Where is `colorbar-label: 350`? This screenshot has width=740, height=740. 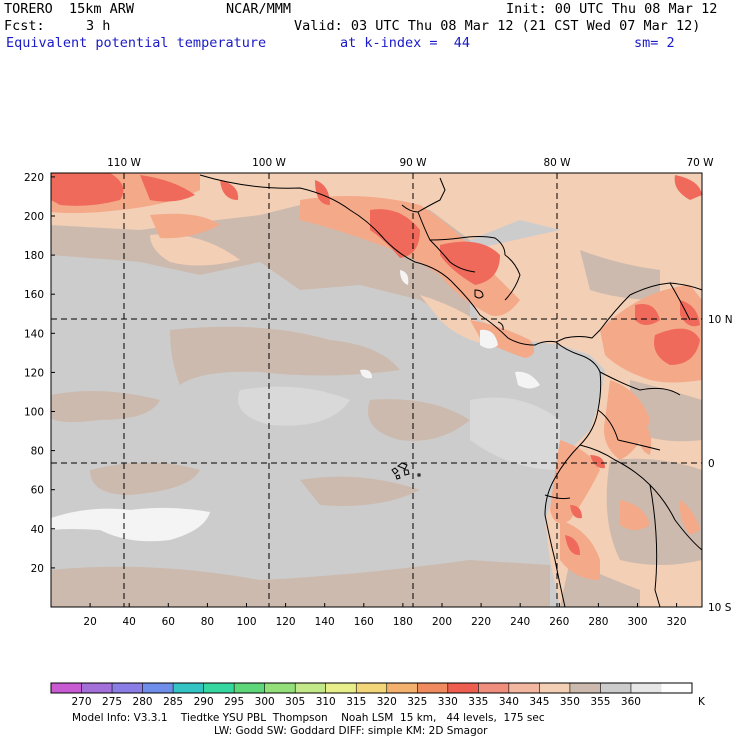
colorbar-label: 350 is located at coordinates (570, 702).